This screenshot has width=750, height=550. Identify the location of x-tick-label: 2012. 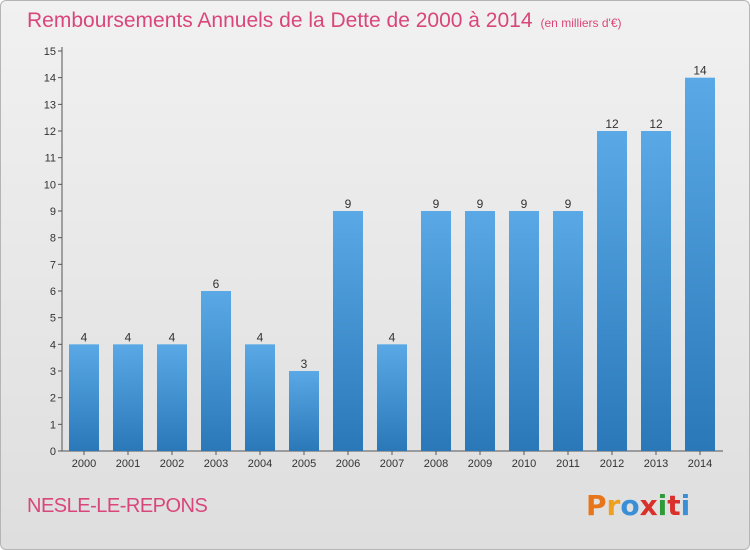
(612, 464).